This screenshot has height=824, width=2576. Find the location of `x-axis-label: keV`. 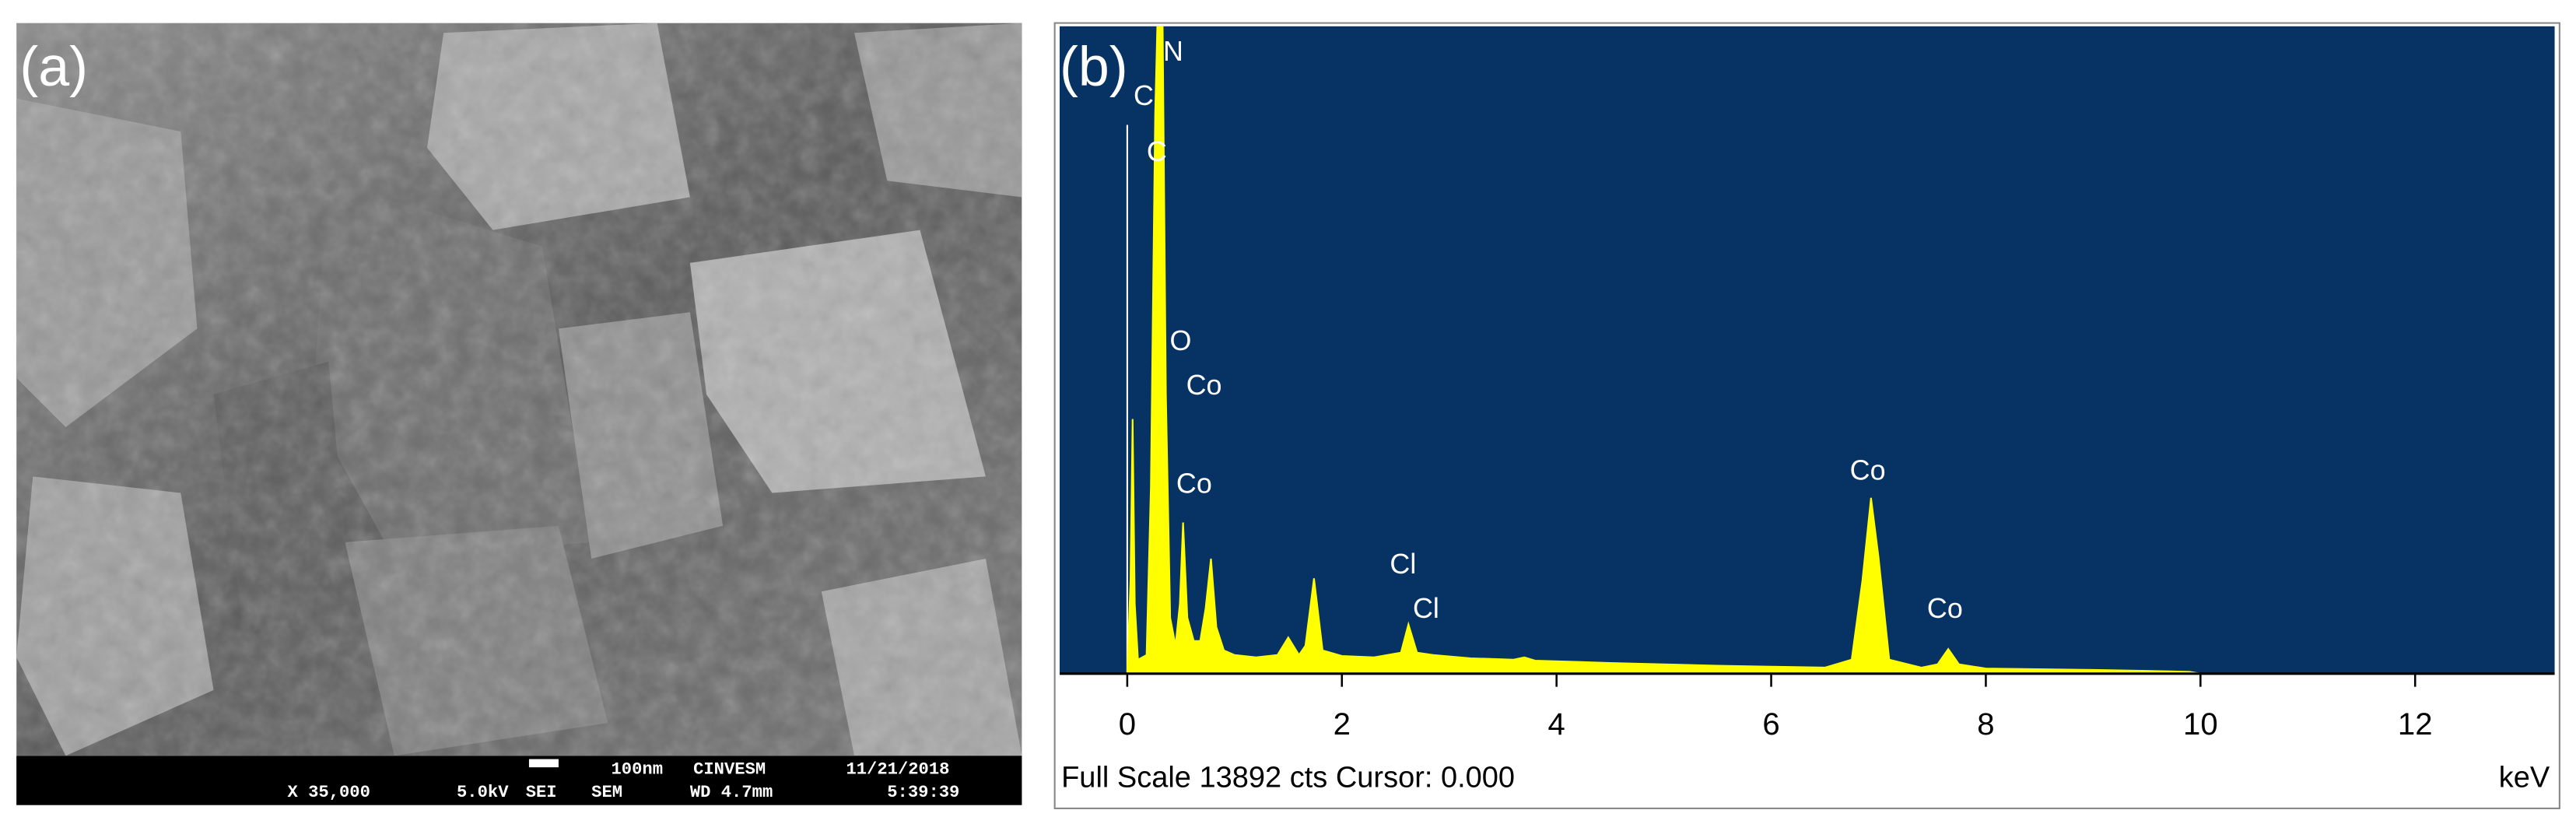

x-axis-label: keV is located at coordinates (2524, 777).